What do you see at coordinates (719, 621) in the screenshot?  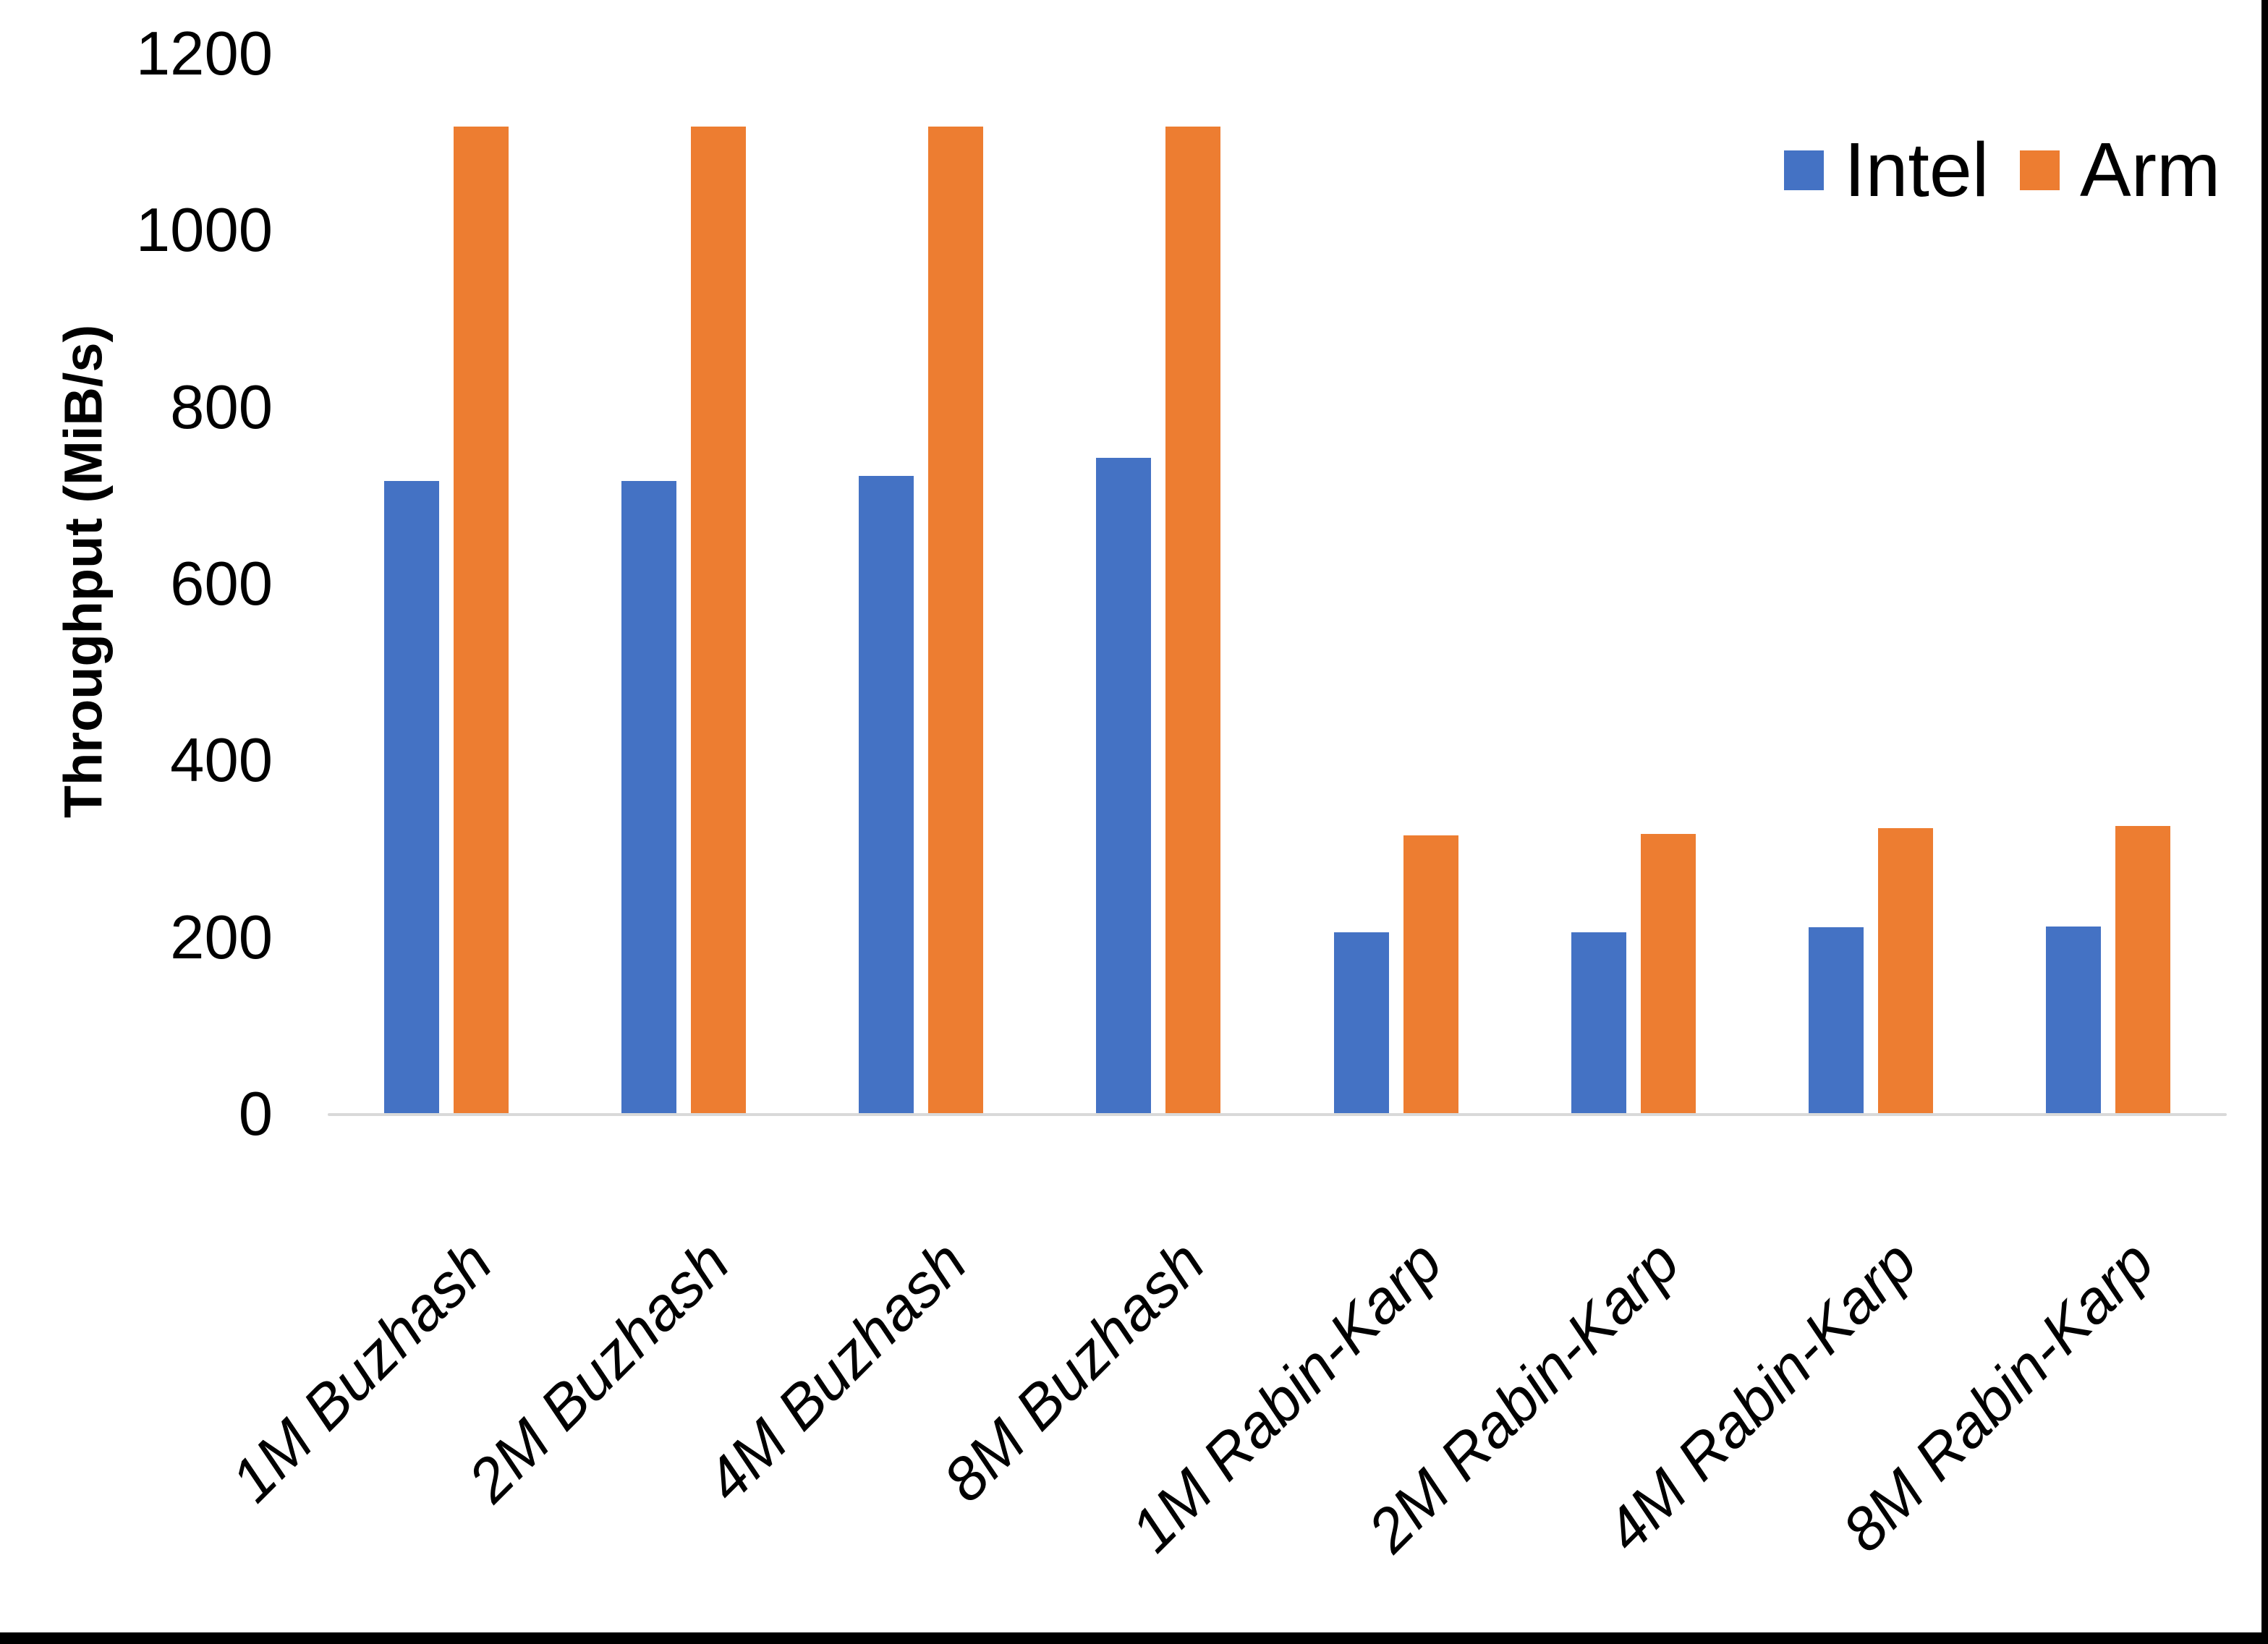 I see `bar-arm-2m-buzhash` at bounding box center [719, 621].